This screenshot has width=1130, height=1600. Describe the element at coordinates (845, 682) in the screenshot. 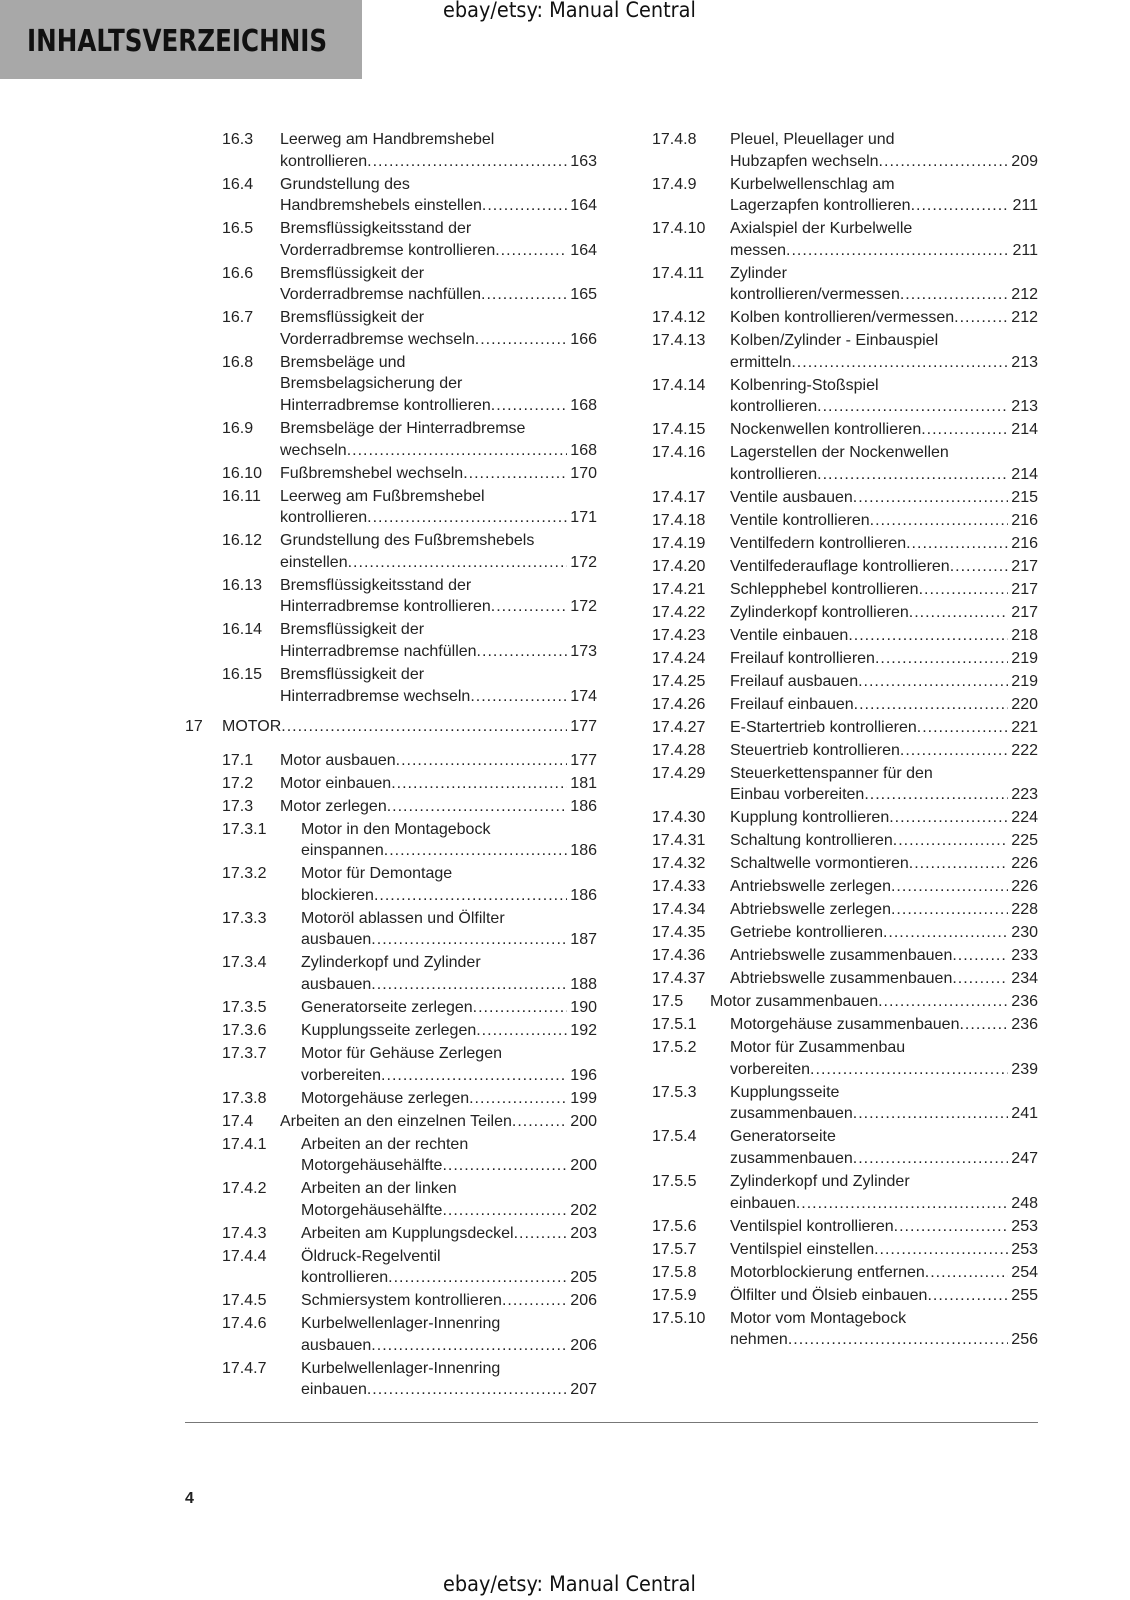

I see `toc-entry: 17.4.25 Freilauf ausbauen 219` at that location.